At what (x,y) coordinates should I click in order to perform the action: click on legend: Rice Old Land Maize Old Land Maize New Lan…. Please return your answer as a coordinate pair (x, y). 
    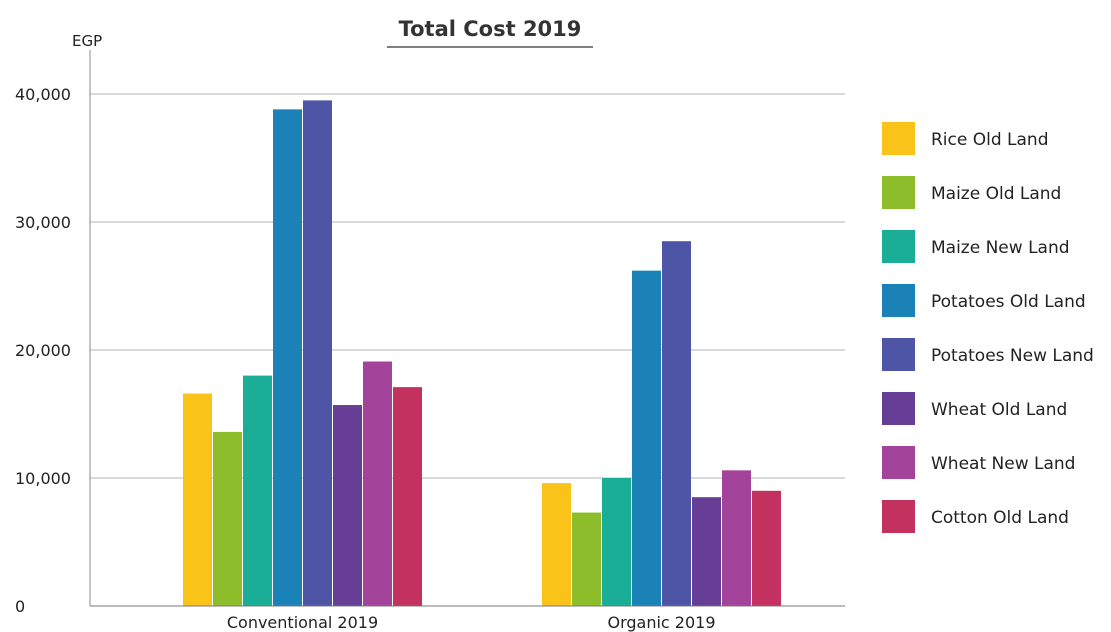
    Looking at the image, I should click on (988, 327).